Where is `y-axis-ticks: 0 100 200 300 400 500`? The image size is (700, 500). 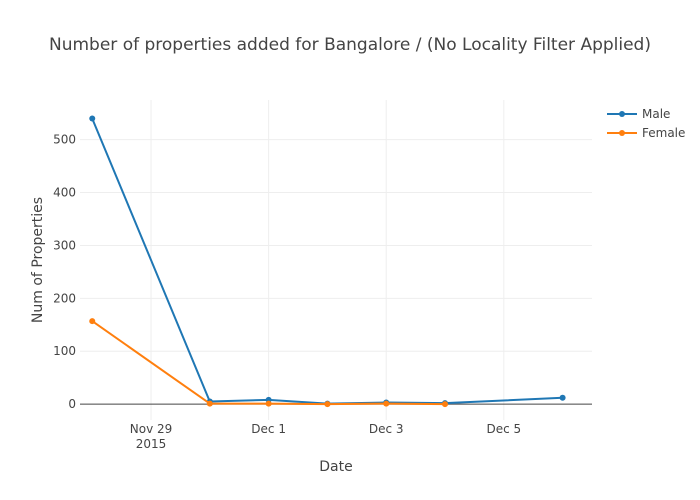 y-axis-ticks: 0 100 200 300 400 500 is located at coordinates (64, 272).